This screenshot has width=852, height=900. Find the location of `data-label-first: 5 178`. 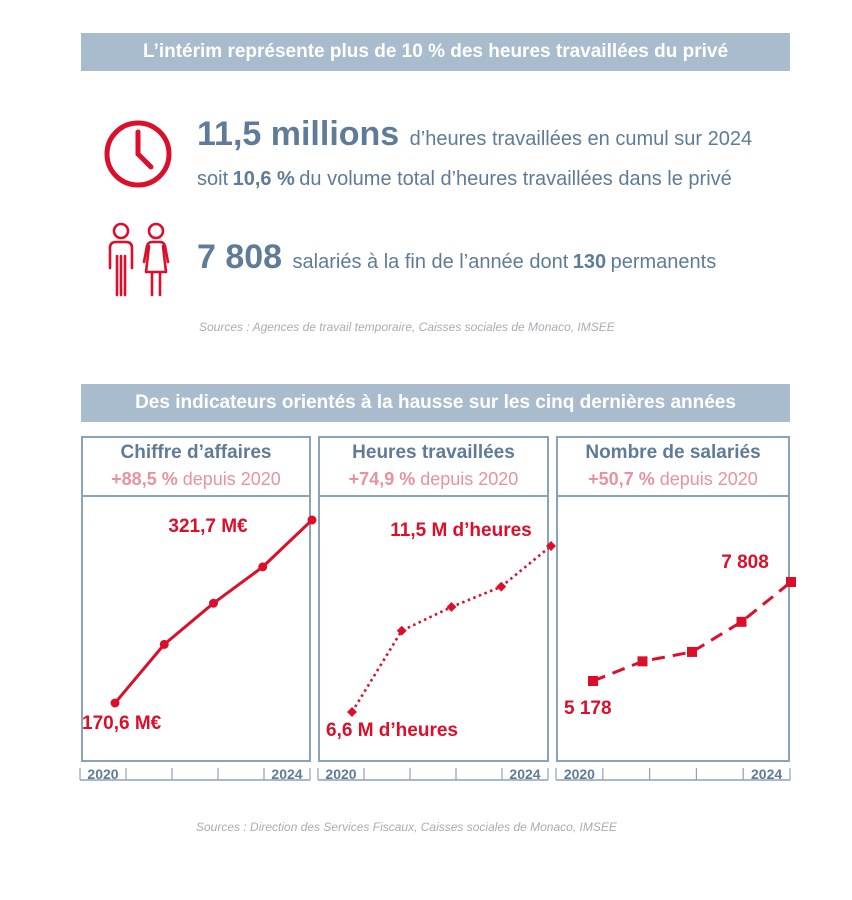

data-label-first: 5 178 is located at coordinates (588, 708).